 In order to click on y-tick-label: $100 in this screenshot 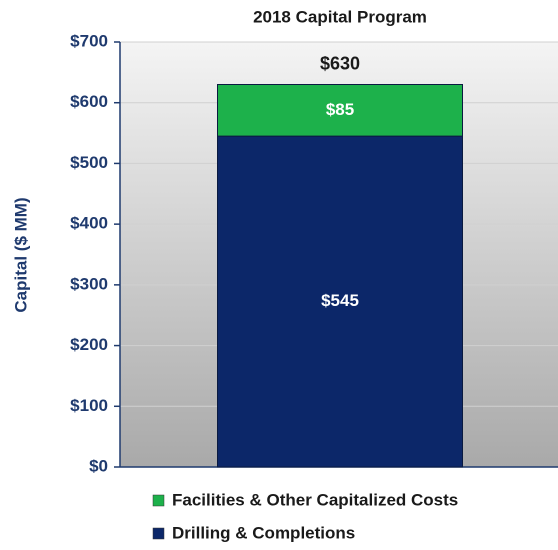, I will do `click(89, 405)`.